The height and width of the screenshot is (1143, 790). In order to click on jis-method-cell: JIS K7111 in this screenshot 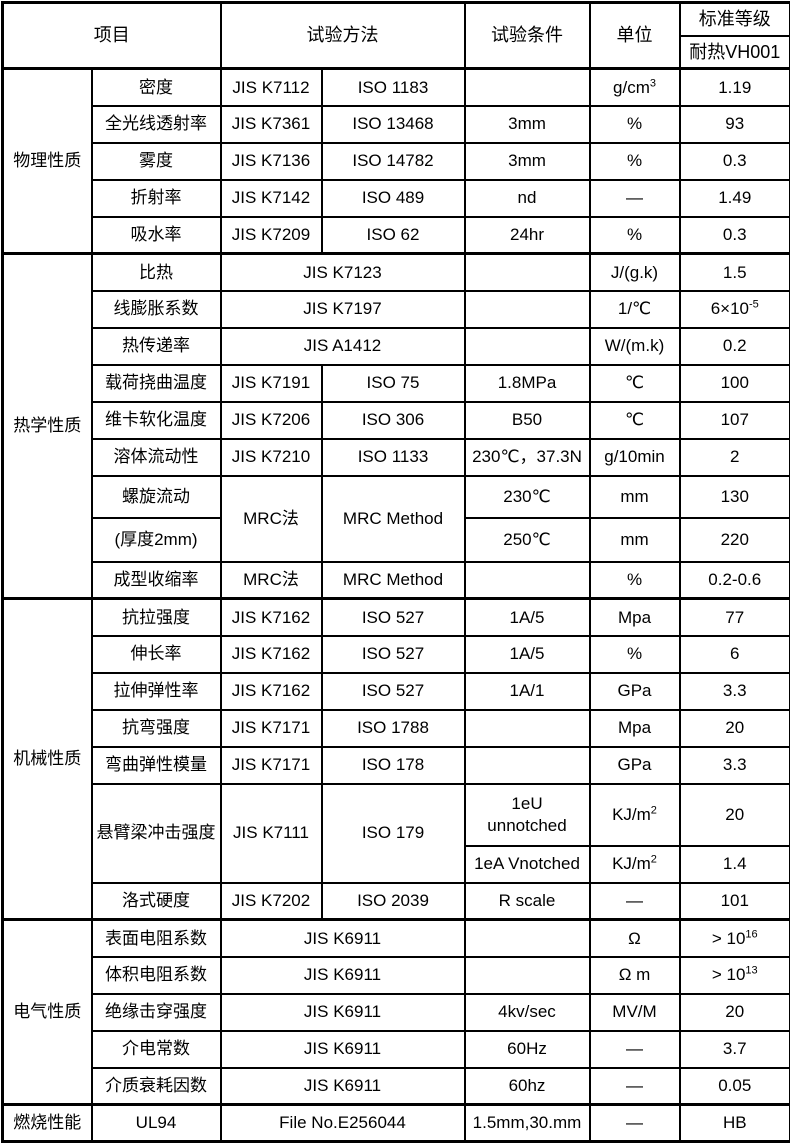, I will do `click(271, 833)`.